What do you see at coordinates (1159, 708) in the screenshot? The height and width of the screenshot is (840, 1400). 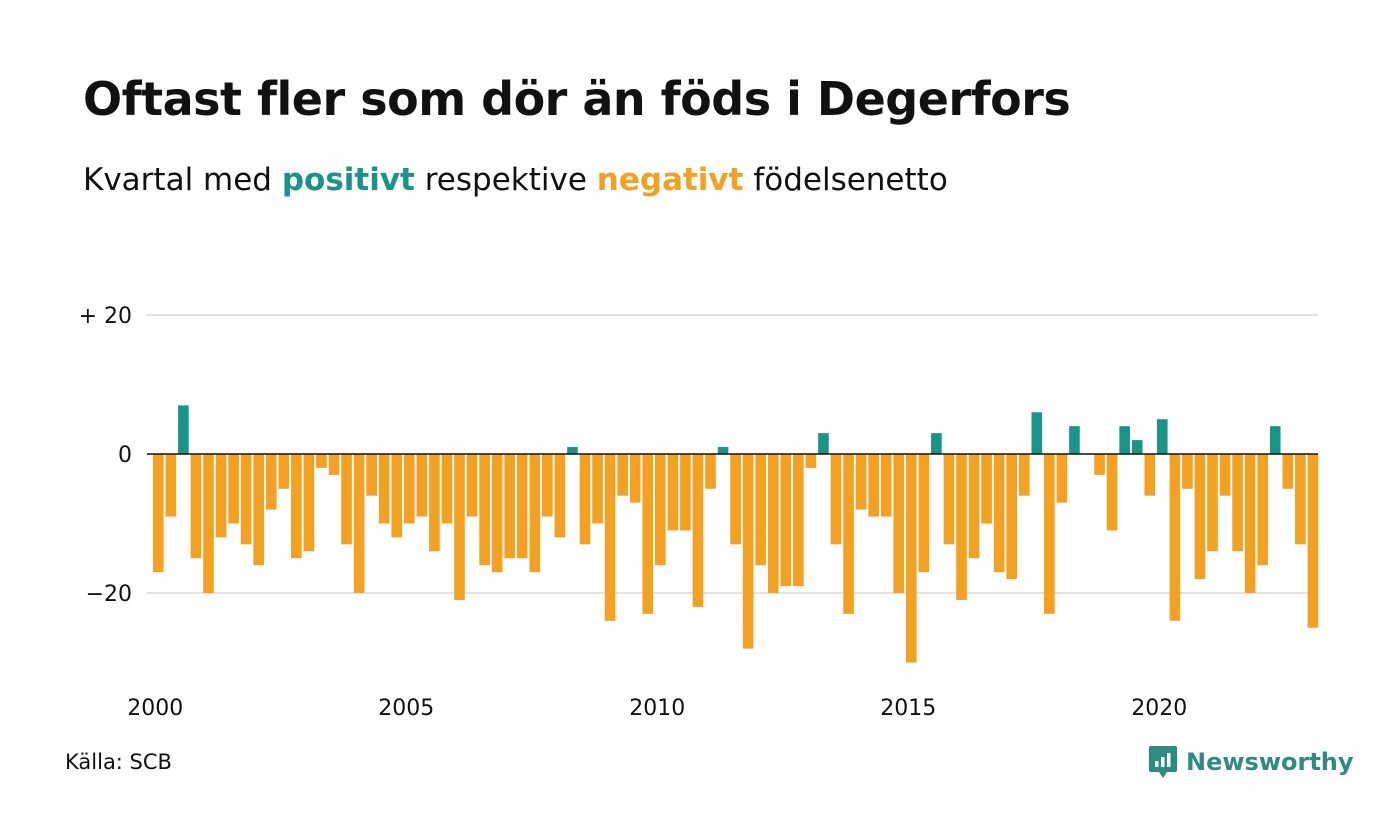 I see `x-tick-label: 2020` at bounding box center [1159, 708].